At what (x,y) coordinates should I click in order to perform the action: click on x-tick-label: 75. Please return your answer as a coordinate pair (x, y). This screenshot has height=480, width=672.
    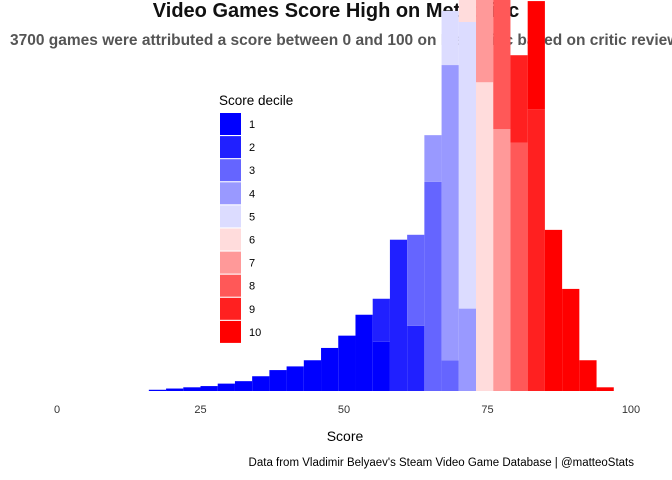
    Looking at the image, I should click on (487, 410).